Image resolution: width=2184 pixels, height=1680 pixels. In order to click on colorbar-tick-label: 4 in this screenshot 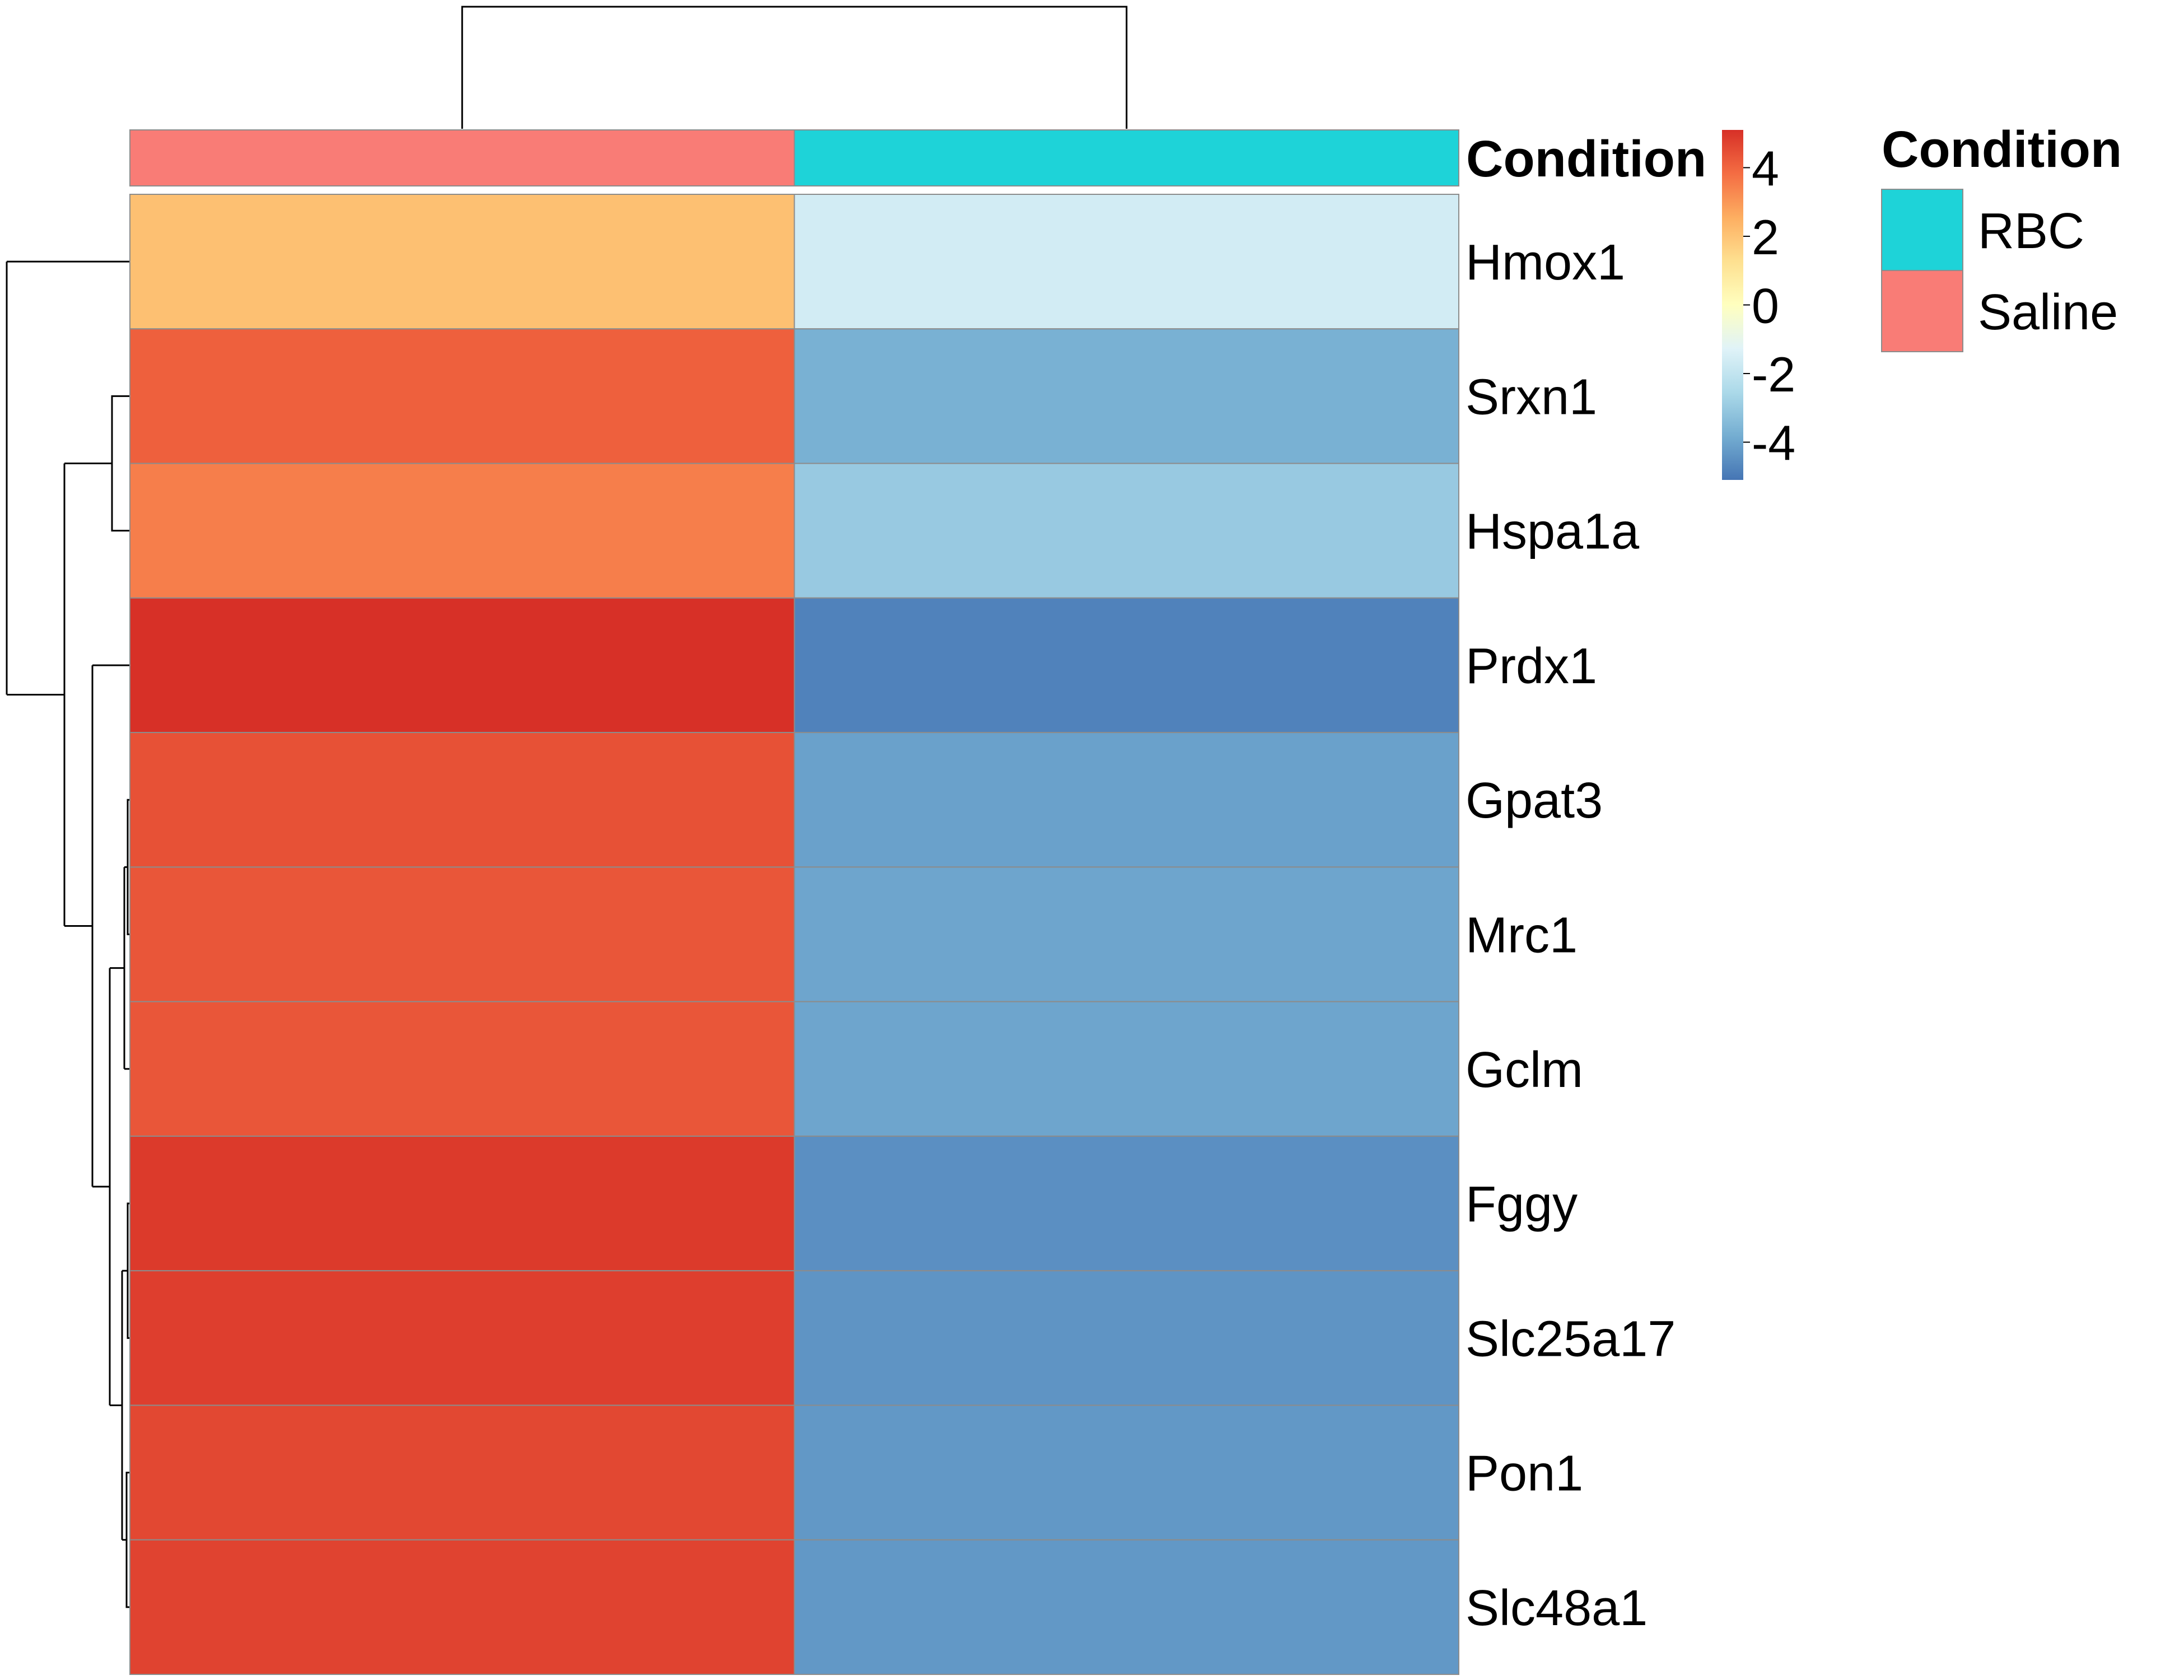, I will do `click(1766, 169)`.